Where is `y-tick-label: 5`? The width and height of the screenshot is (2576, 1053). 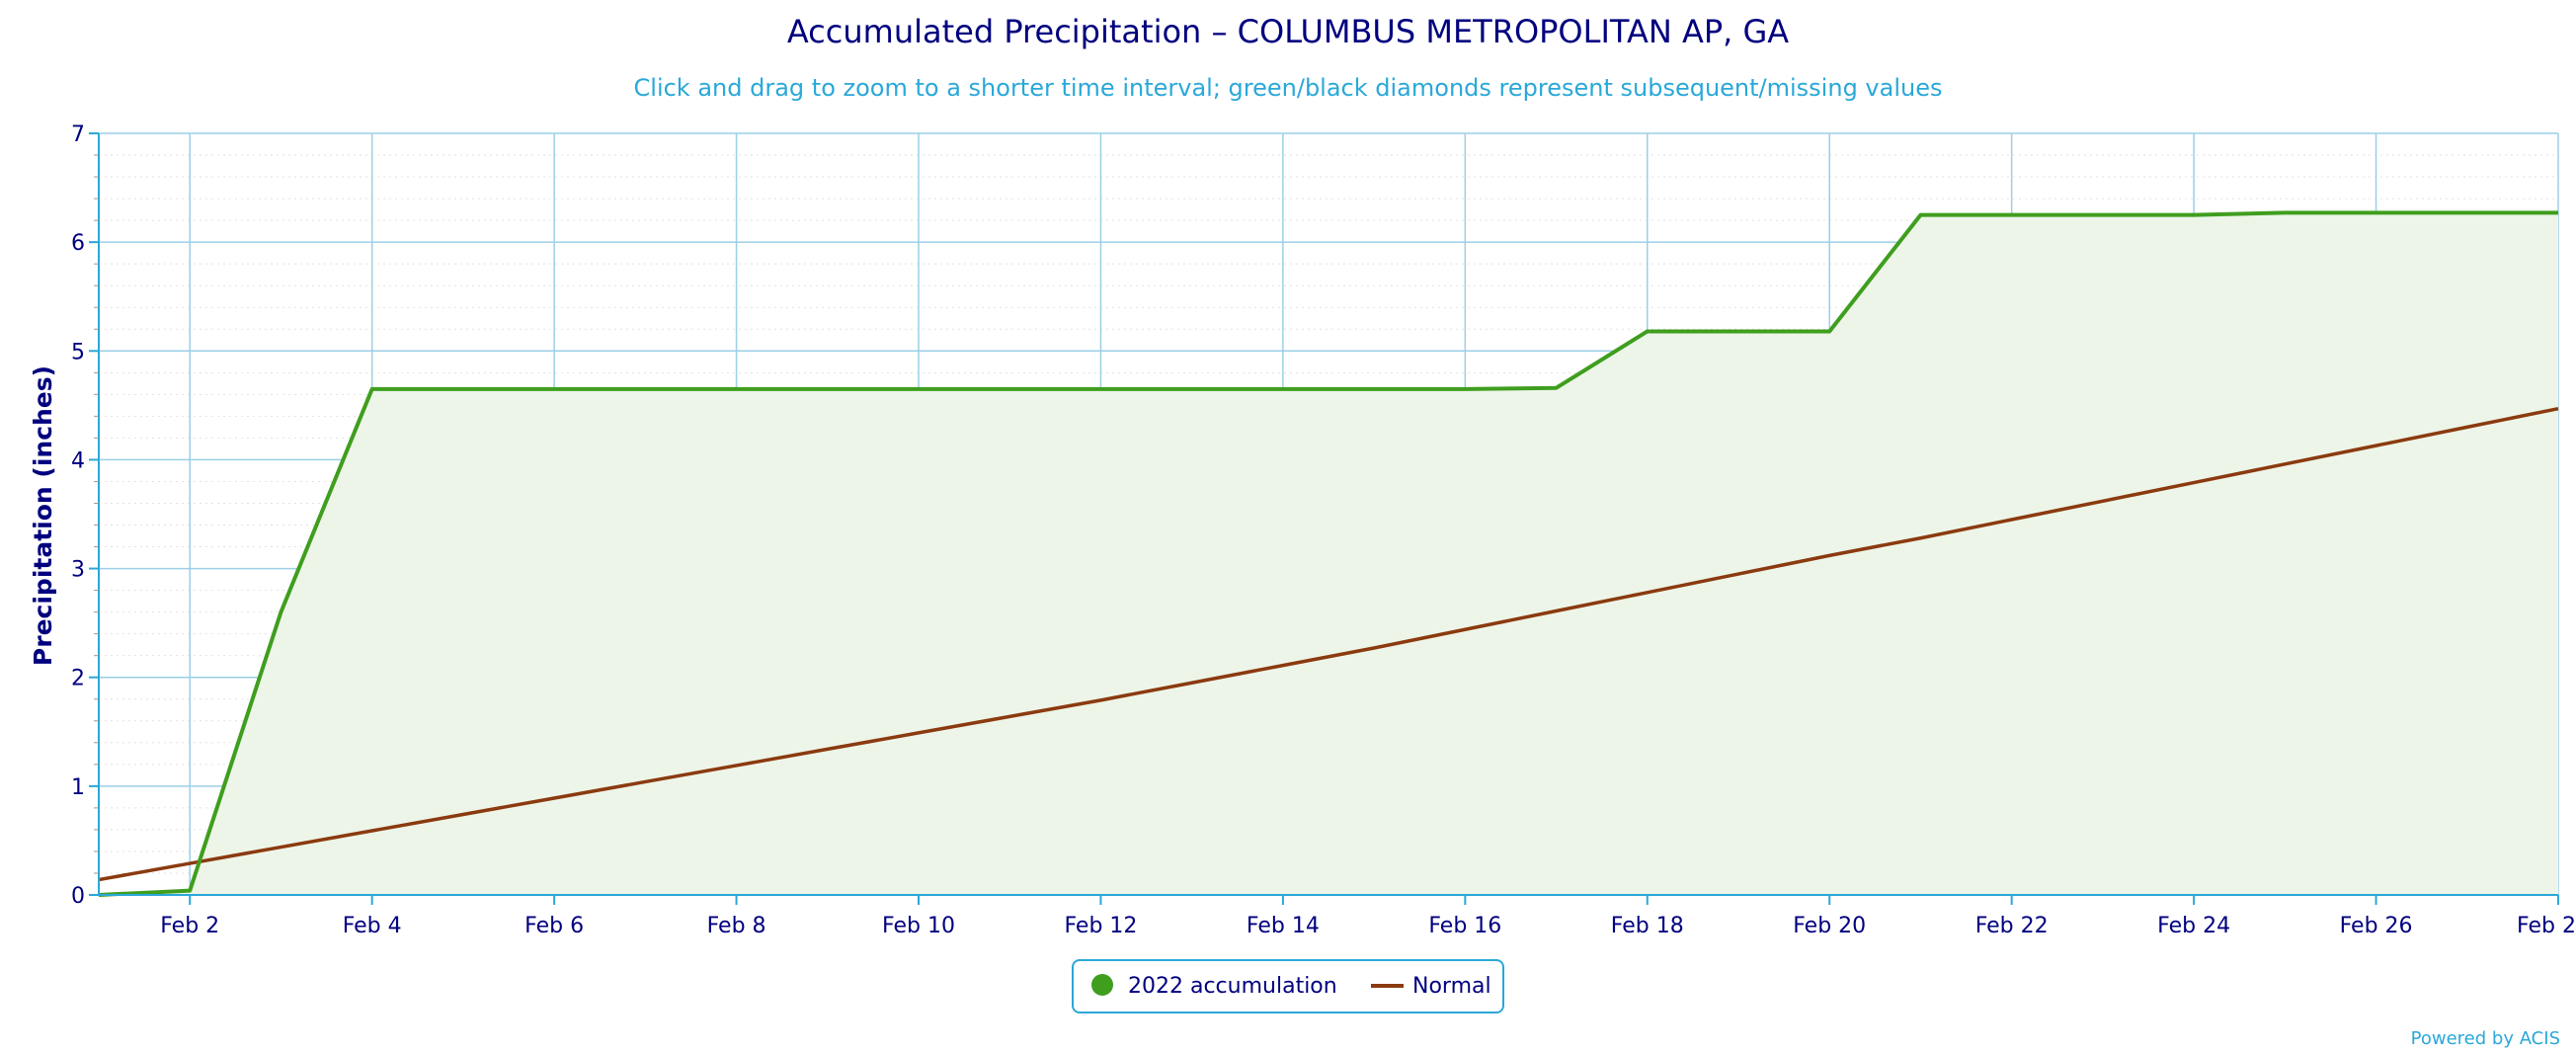
y-tick-label: 5 is located at coordinates (78, 352).